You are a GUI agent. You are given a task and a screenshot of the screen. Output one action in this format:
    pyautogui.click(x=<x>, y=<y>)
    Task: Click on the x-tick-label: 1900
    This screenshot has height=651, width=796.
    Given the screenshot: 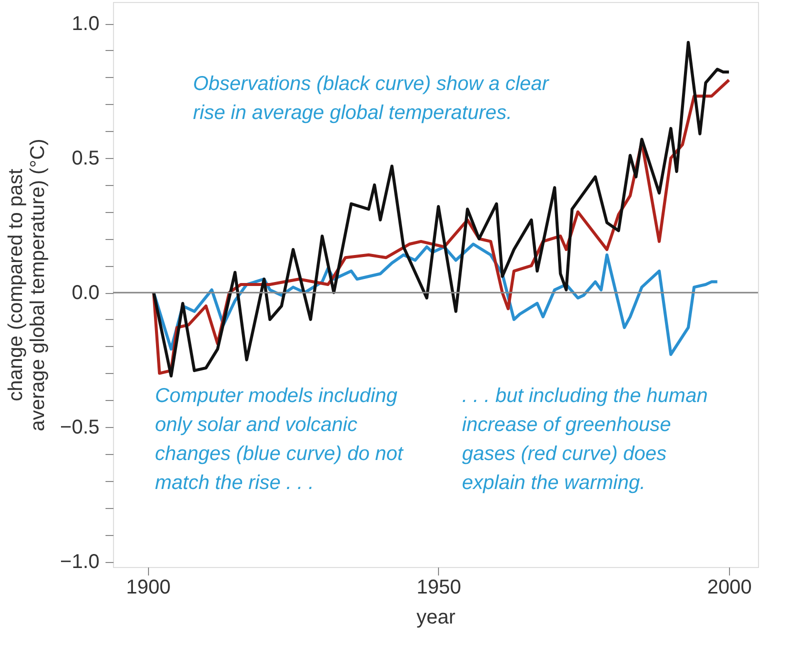 What is the action you would take?
    pyautogui.click(x=148, y=587)
    